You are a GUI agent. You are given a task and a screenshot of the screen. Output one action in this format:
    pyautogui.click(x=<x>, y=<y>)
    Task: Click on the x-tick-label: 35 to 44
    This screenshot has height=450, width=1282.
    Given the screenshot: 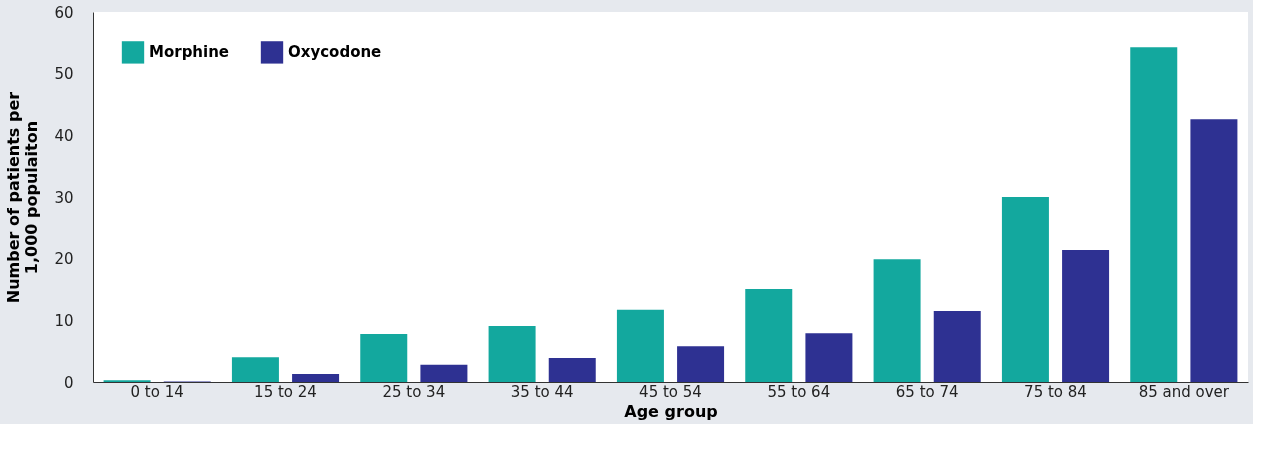 What is the action you would take?
    pyautogui.click(x=542, y=391)
    